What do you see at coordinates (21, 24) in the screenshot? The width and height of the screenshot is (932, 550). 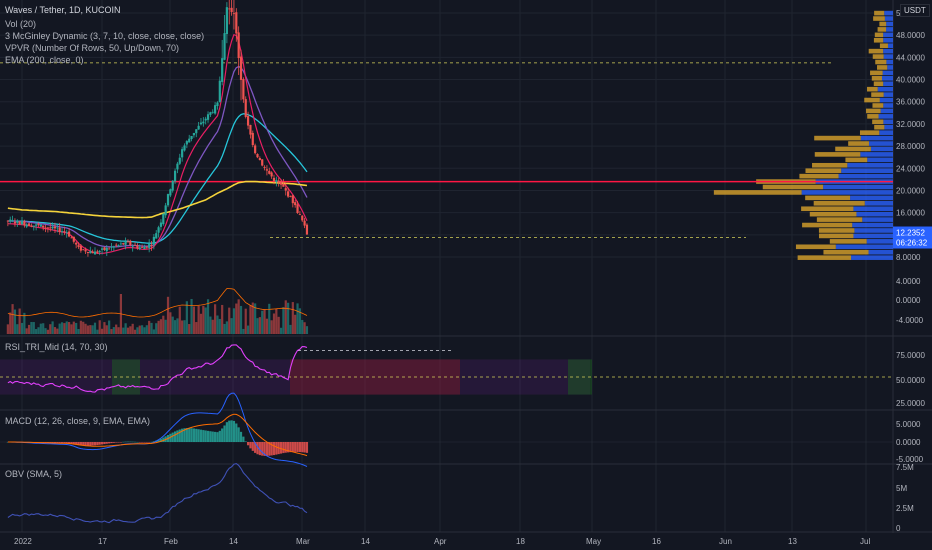 I see `legend-volume: Vol (20)` at bounding box center [21, 24].